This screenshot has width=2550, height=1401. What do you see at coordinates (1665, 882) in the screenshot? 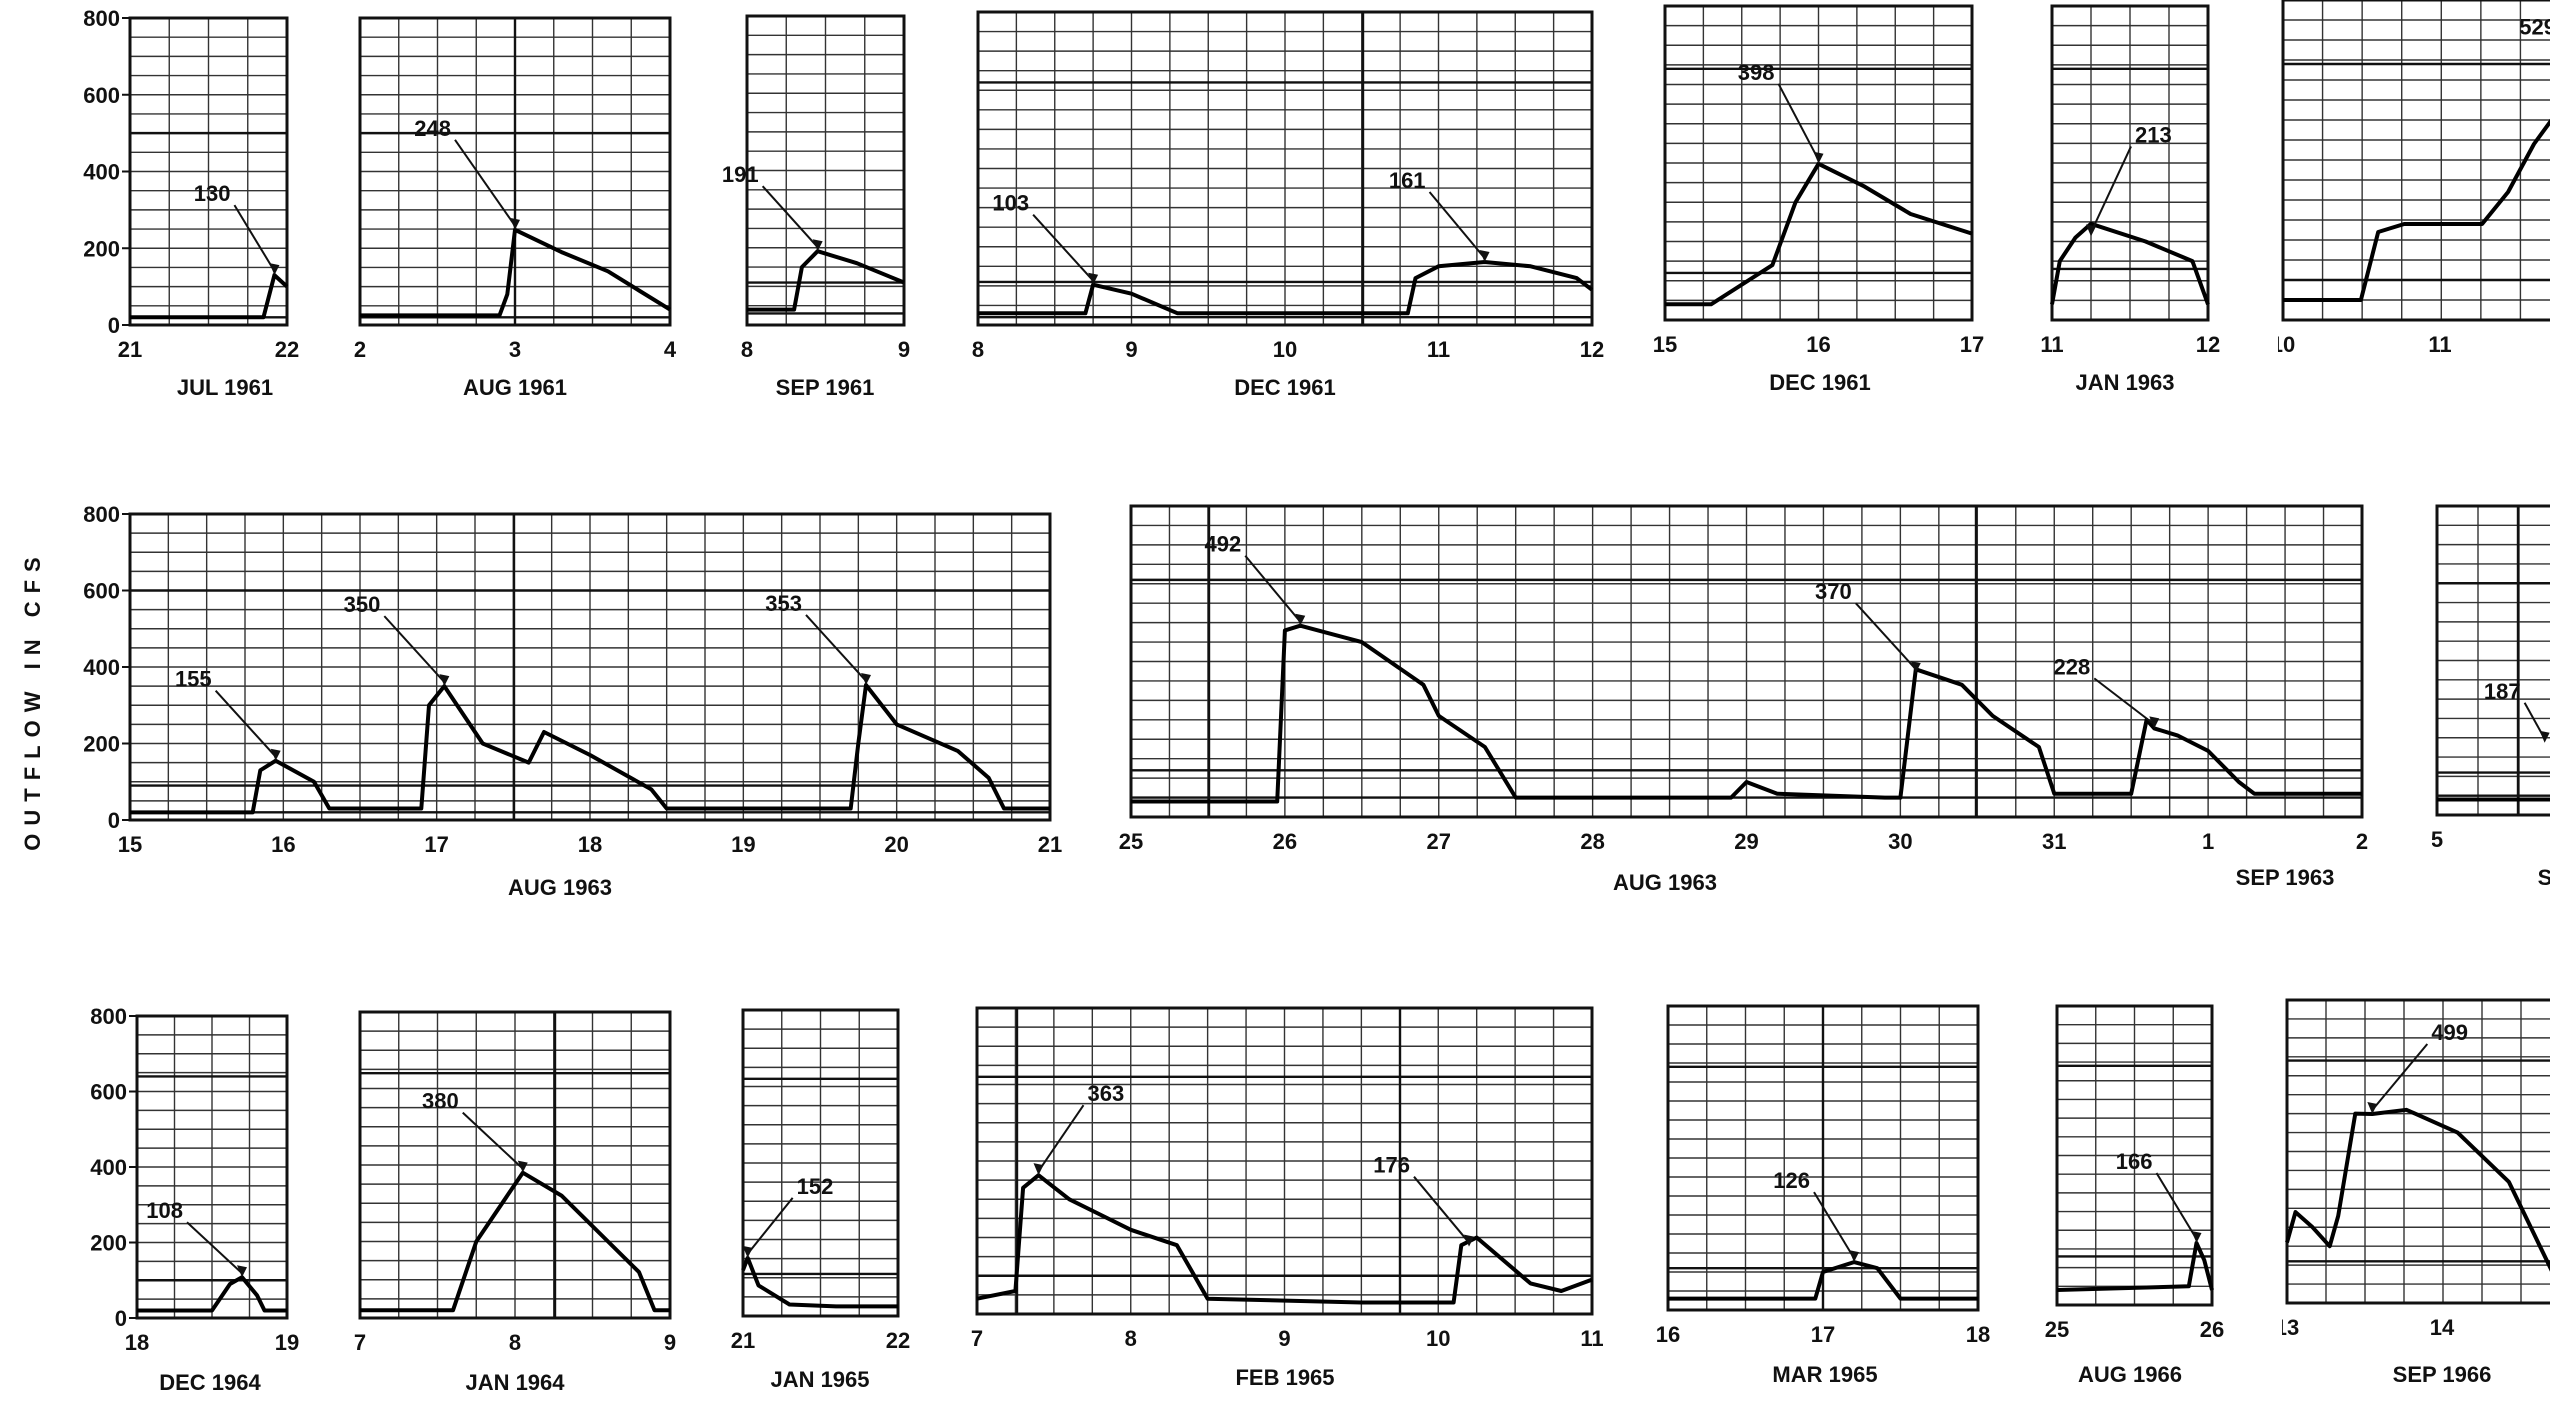
I see `month-label: AUG 1963` at bounding box center [1665, 882].